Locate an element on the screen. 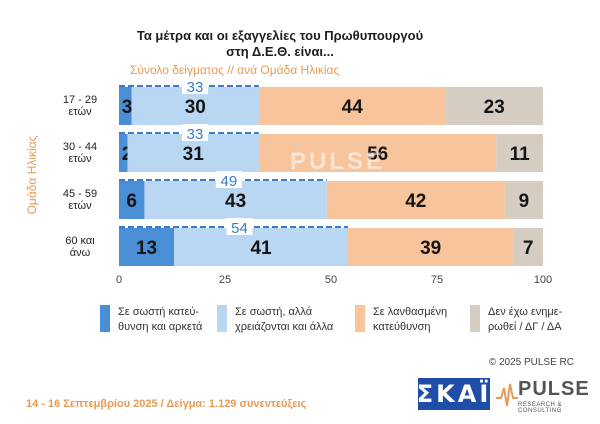 The image size is (600, 424). data-label: 30 is located at coordinates (195, 107).